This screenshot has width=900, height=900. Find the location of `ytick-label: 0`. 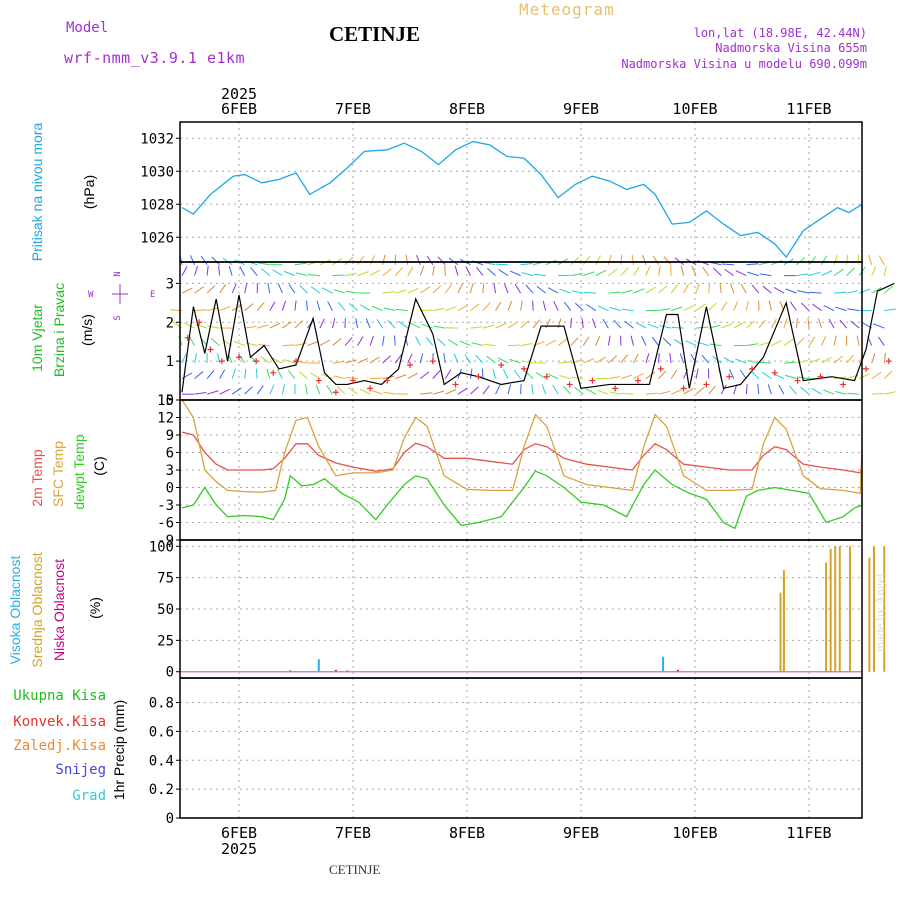

ytick-label: 0 is located at coordinates (170, 489).